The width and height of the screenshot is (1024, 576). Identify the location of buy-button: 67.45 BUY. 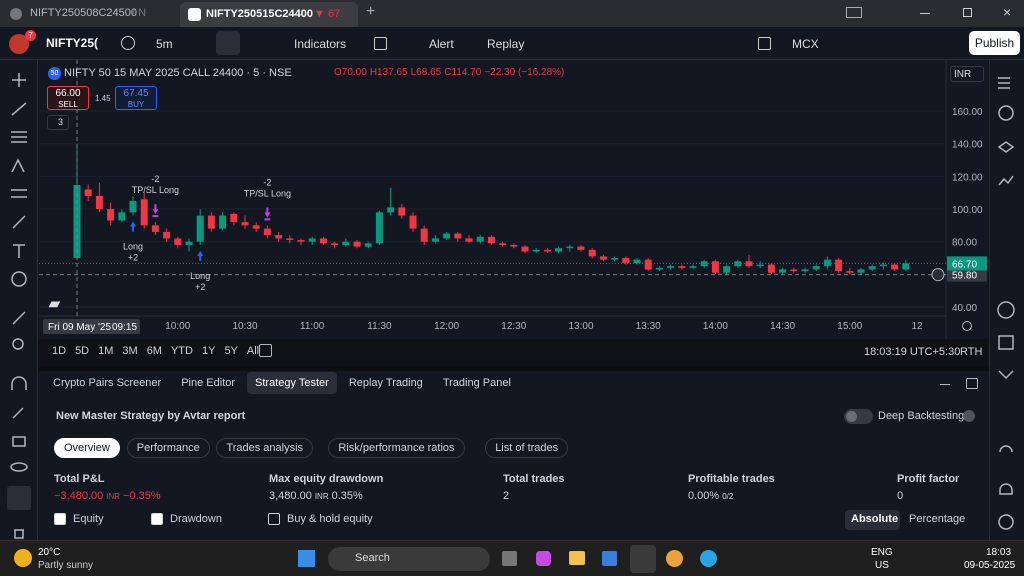
(136, 98).